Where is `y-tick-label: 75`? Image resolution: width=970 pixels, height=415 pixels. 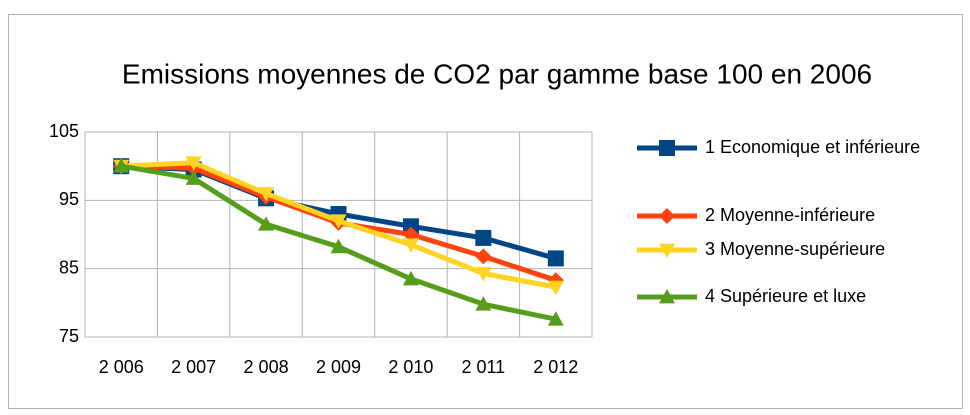
y-tick-label: 75 is located at coordinates (69, 336).